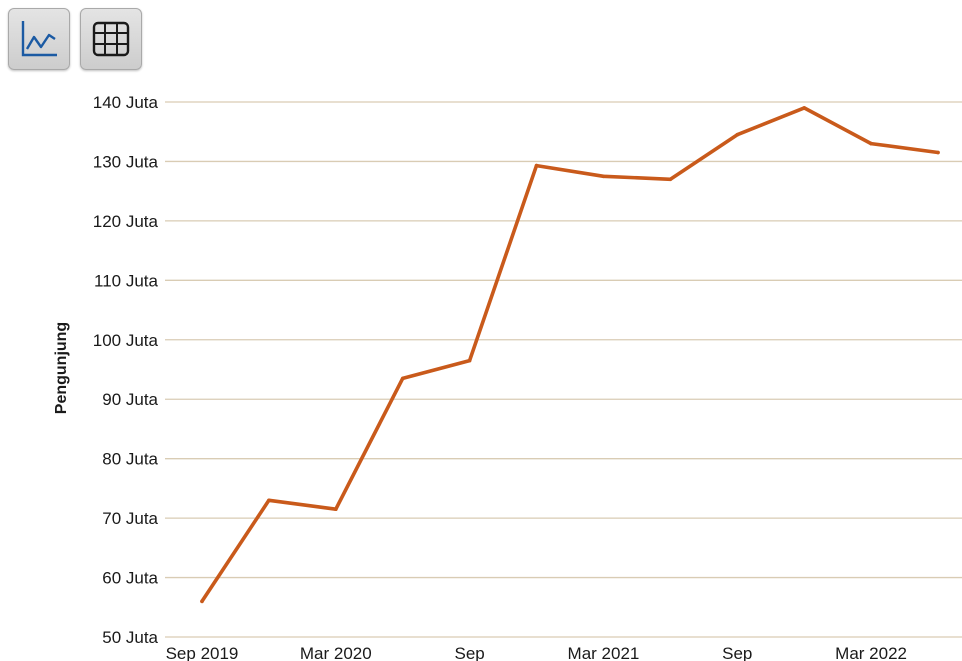  Describe the element at coordinates (75, 39) in the screenshot. I see `chart-toolbar` at that location.